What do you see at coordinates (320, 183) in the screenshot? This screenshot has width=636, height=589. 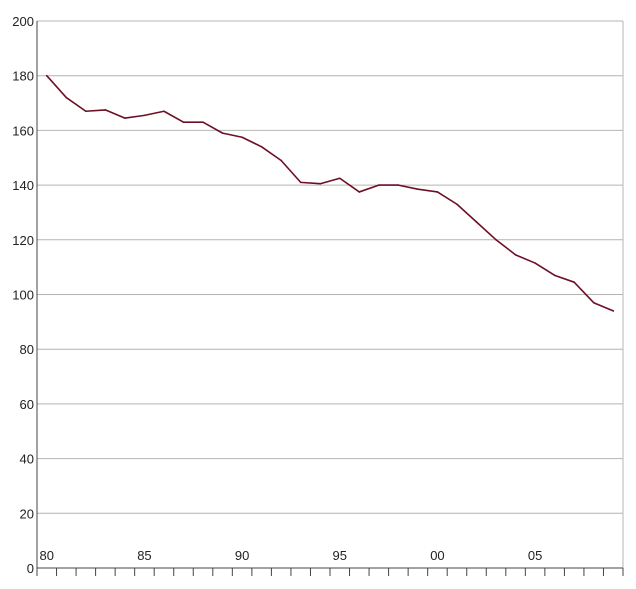 I see `data-point-1994` at bounding box center [320, 183].